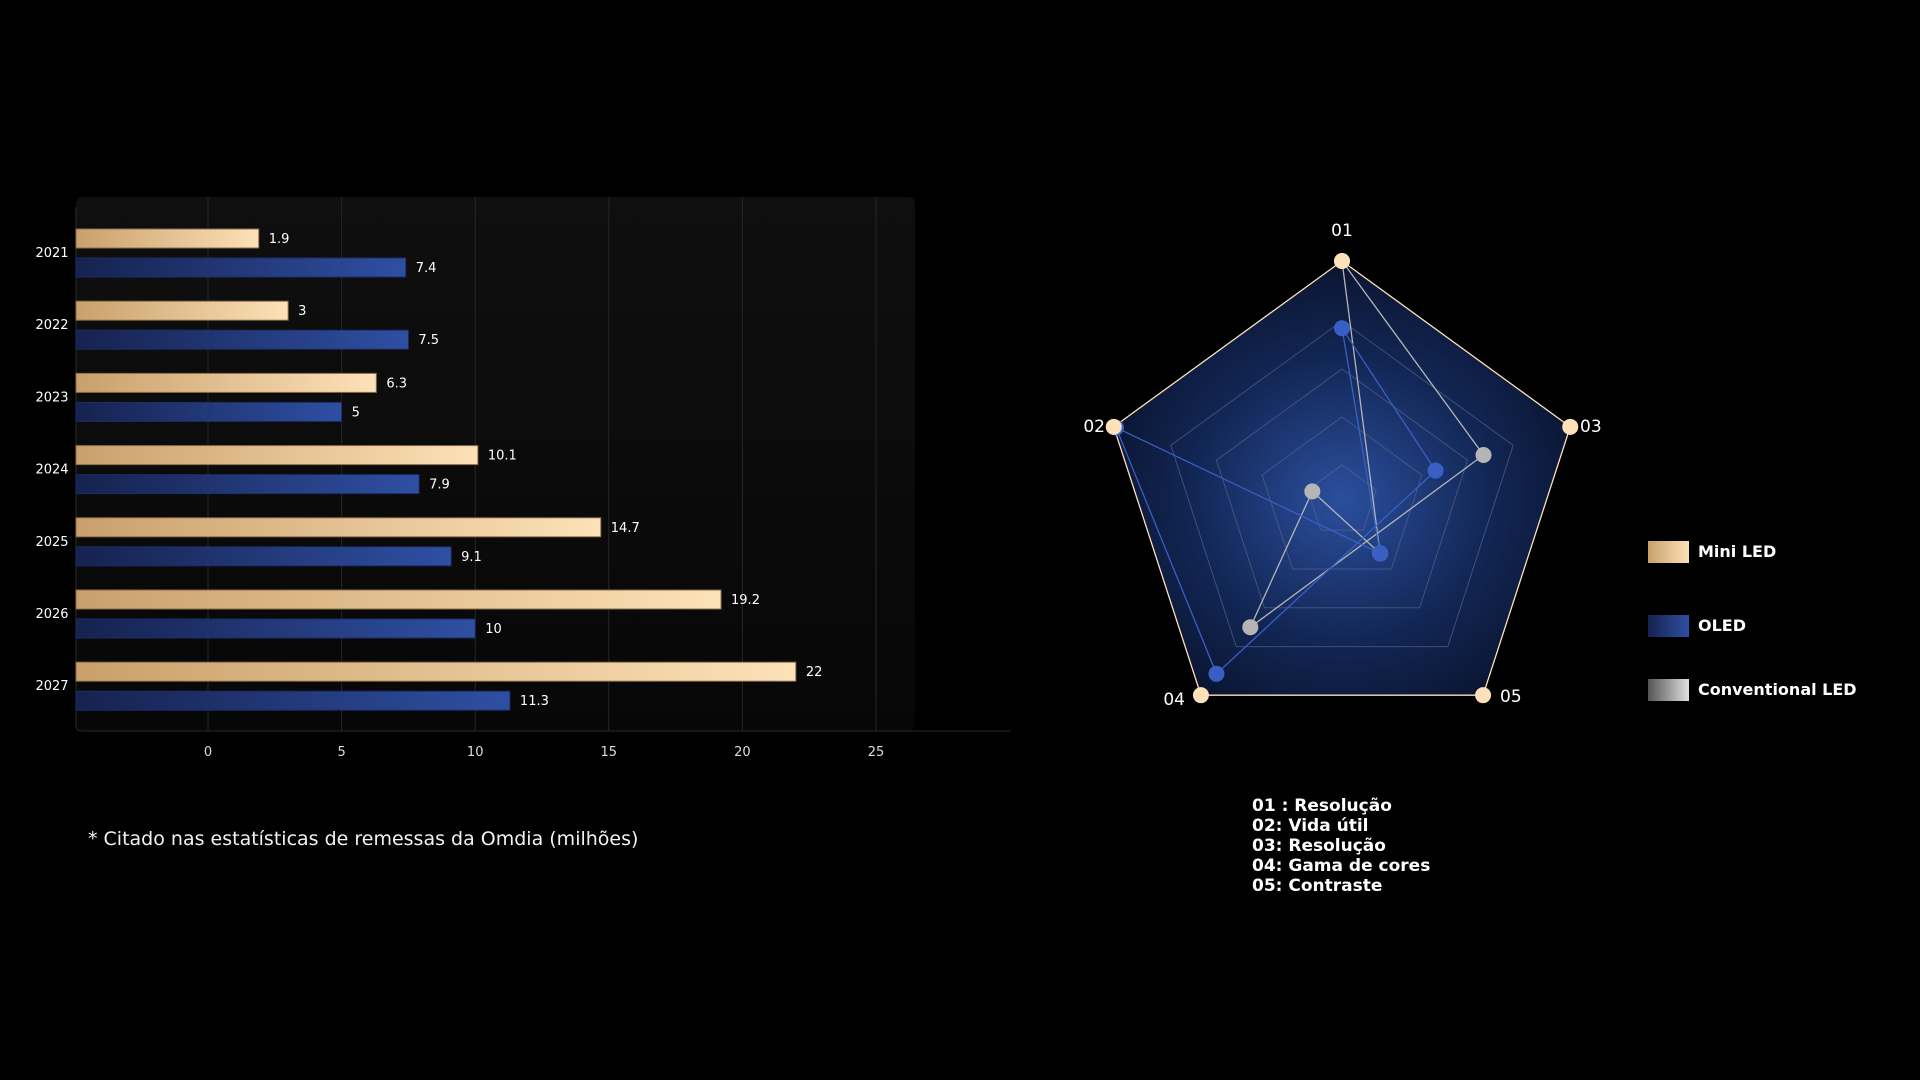 Image resolution: width=1920 pixels, height=1080 pixels. What do you see at coordinates (814, 672) in the screenshot?
I see `data-label: 22` at bounding box center [814, 672].